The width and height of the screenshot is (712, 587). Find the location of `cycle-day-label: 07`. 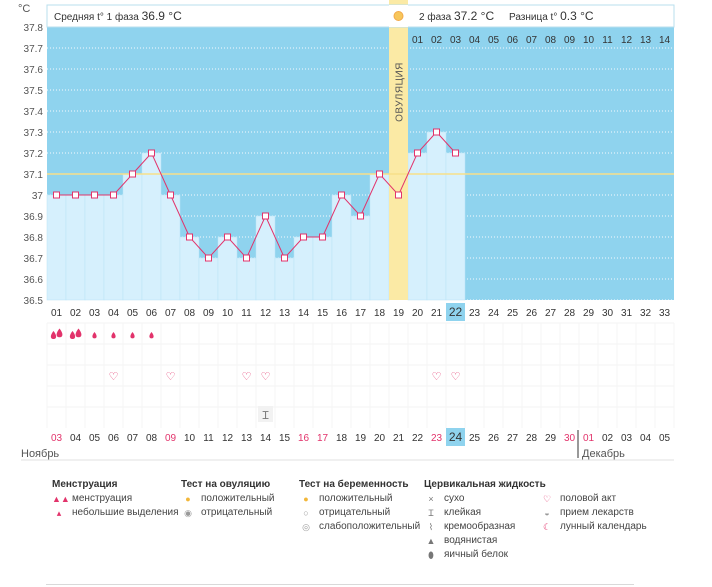

cycle-day-label: 07 is located at coordinates (171, 313).